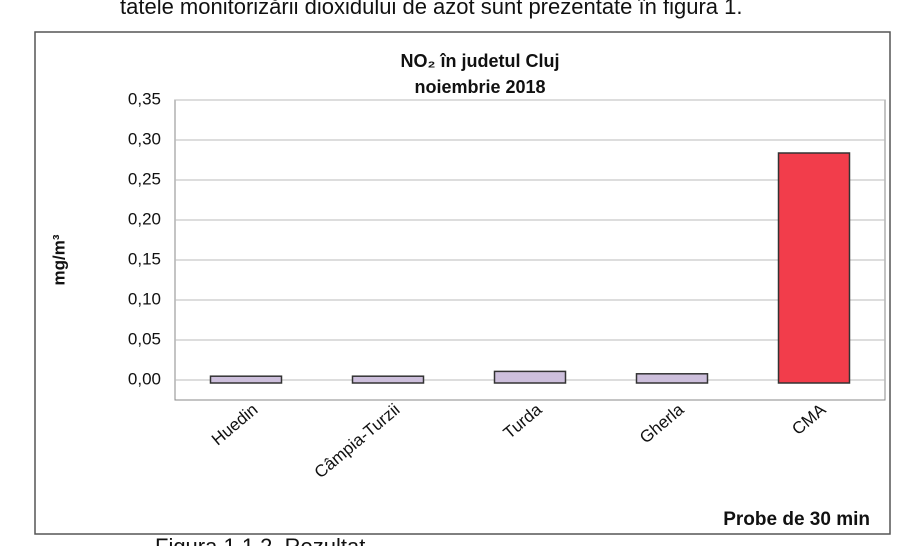  What do you see at coordinates (144, 298) in the screenshot?
I see `y-tick-label: 0,10` at bounding box center [144, 298].